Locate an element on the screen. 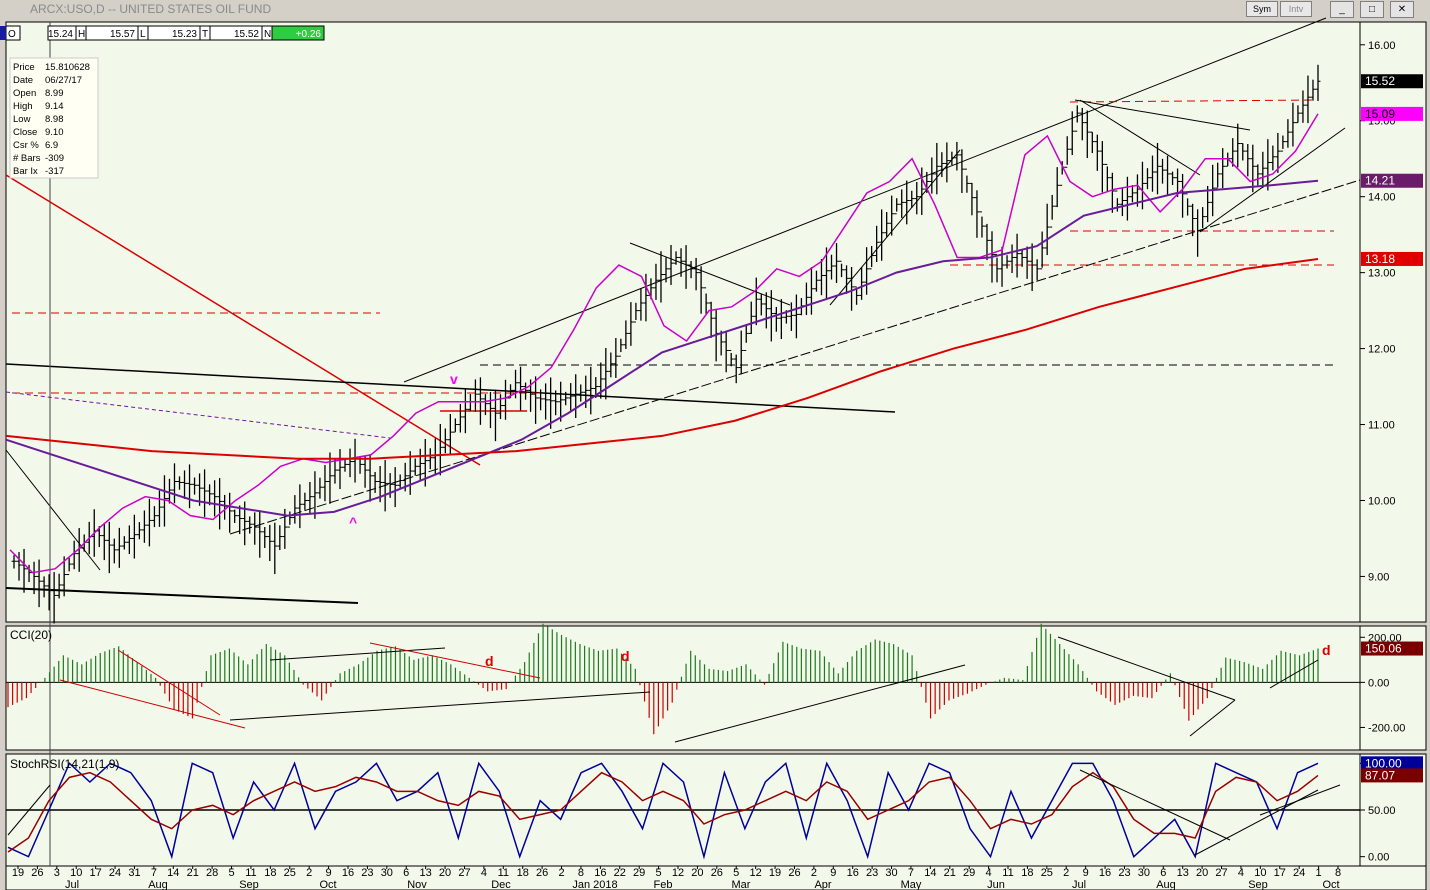 The height and width of the screenshot is (890, 1430). quote-key: T is located at coordinates (205, 34).